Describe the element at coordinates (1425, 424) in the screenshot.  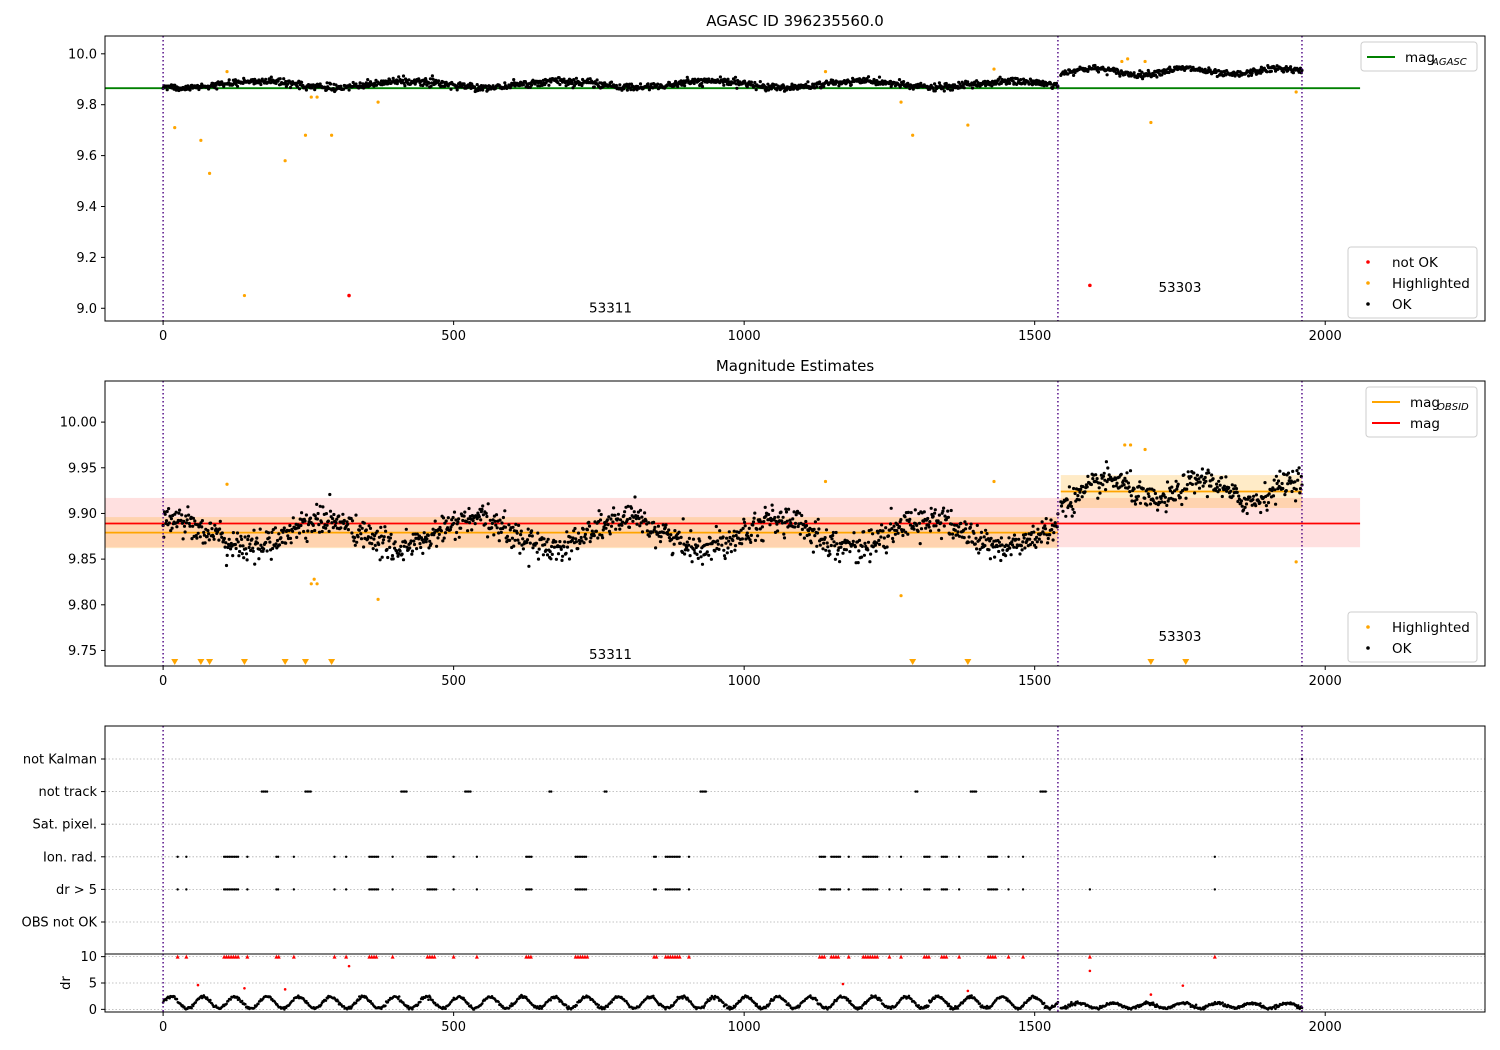
I see `legend-label: mag` at that location.